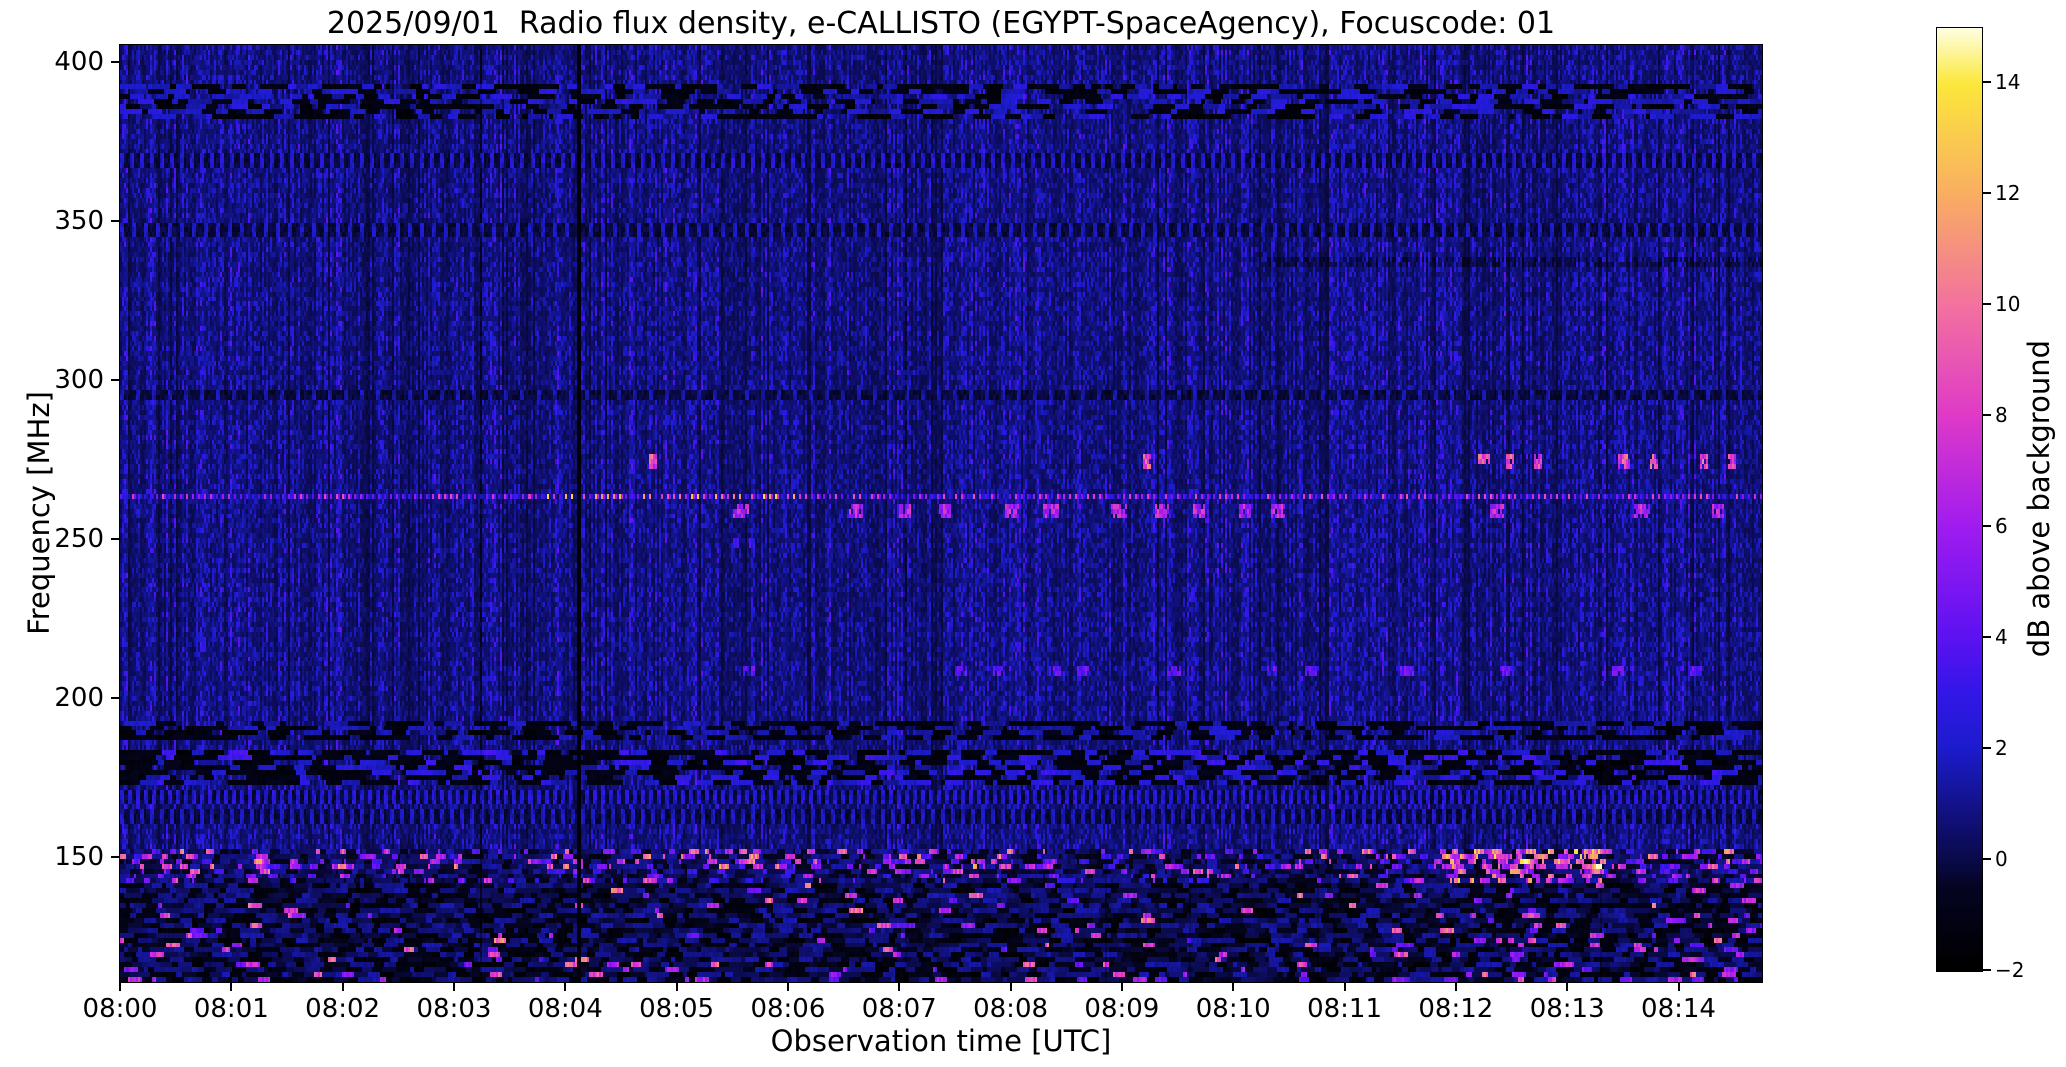 This screenshot has width=2066, height=1067. I want to click on x-tick-label: 08:10, so click(1233, 1009).